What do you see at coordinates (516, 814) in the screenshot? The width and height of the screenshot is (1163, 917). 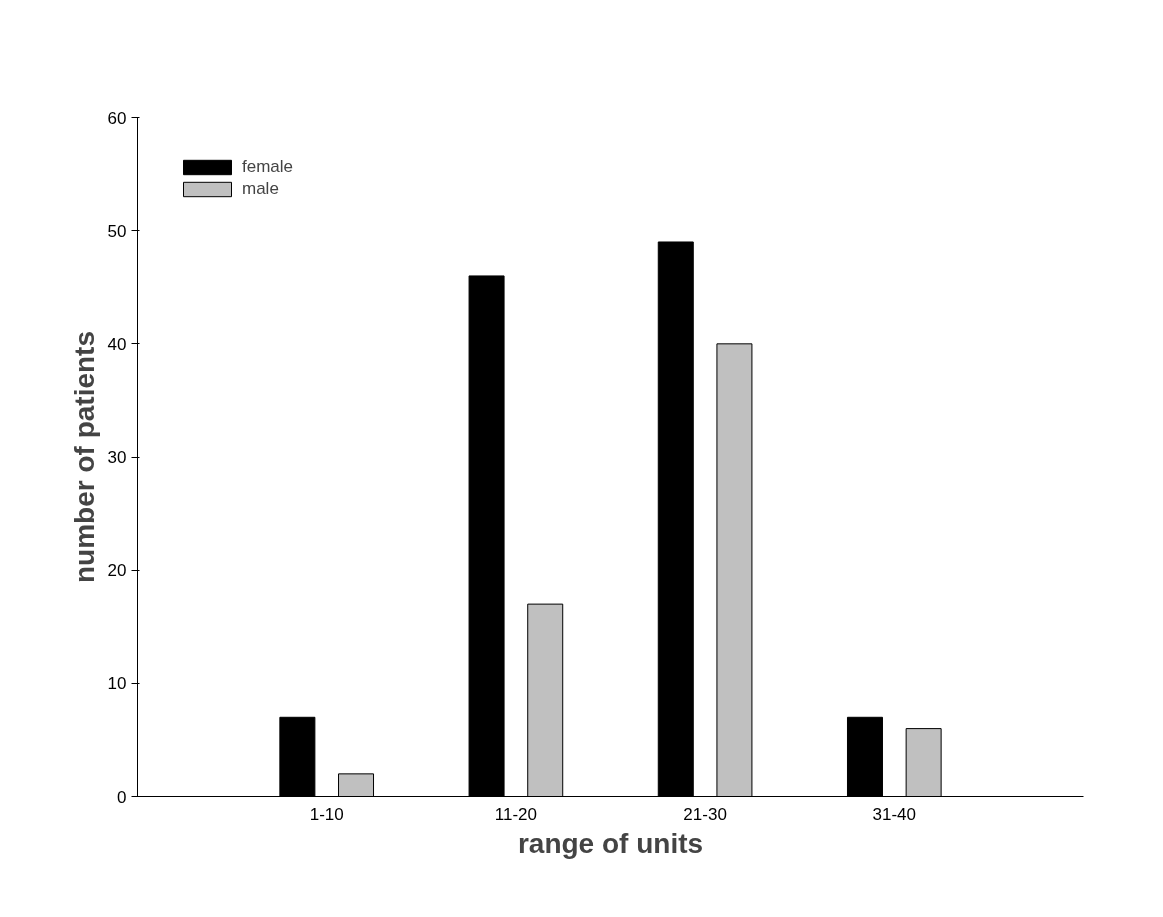 I see `x-tick-label: 11-20` at bounding box center [516, 814].